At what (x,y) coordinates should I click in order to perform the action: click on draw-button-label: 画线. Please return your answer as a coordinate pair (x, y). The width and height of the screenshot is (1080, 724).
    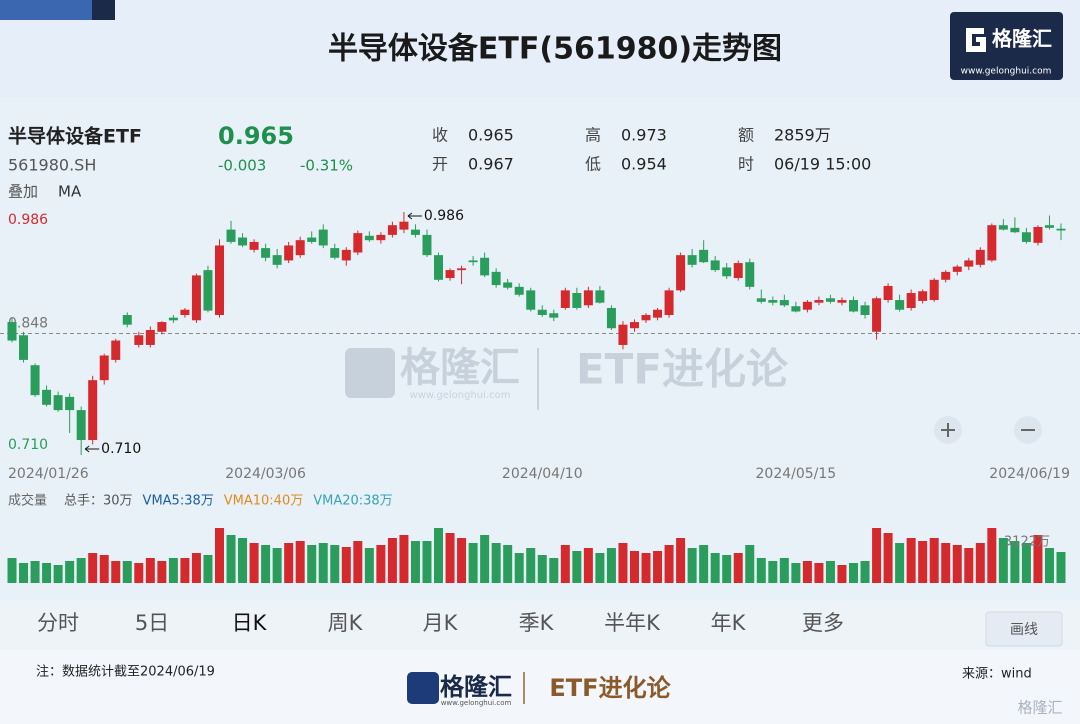
    Looking at the image, I should click on (1024, 630).